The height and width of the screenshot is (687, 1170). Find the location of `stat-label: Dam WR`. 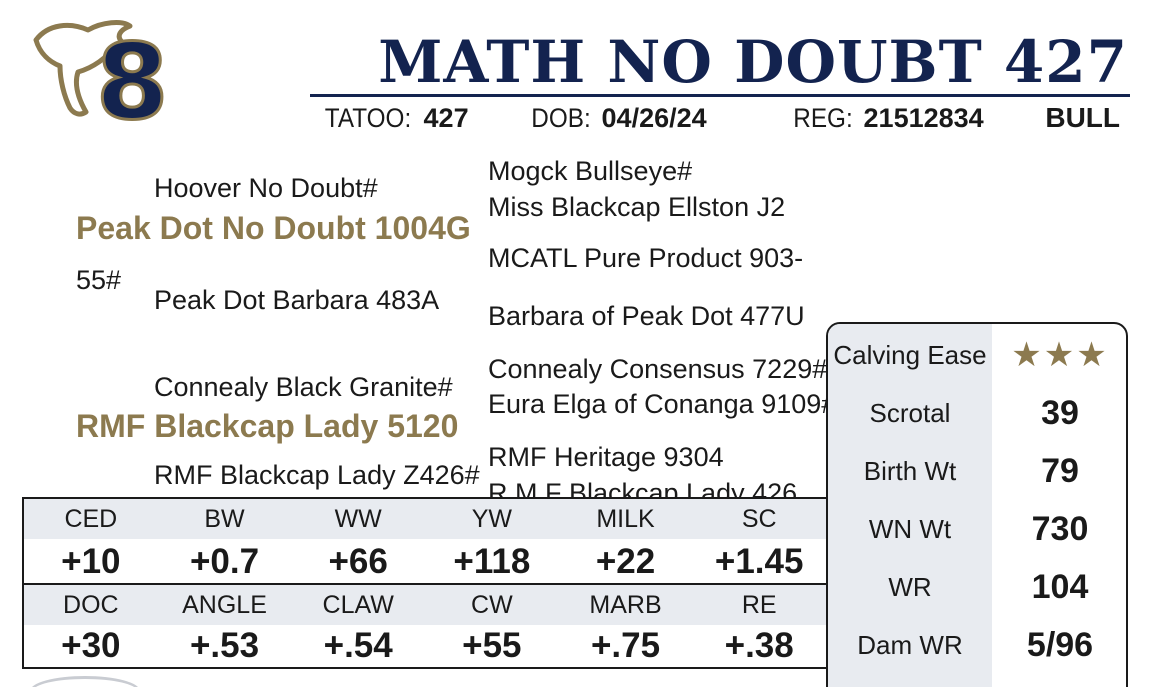

stat-label: Dam WR is located at coordinates (910, 645).